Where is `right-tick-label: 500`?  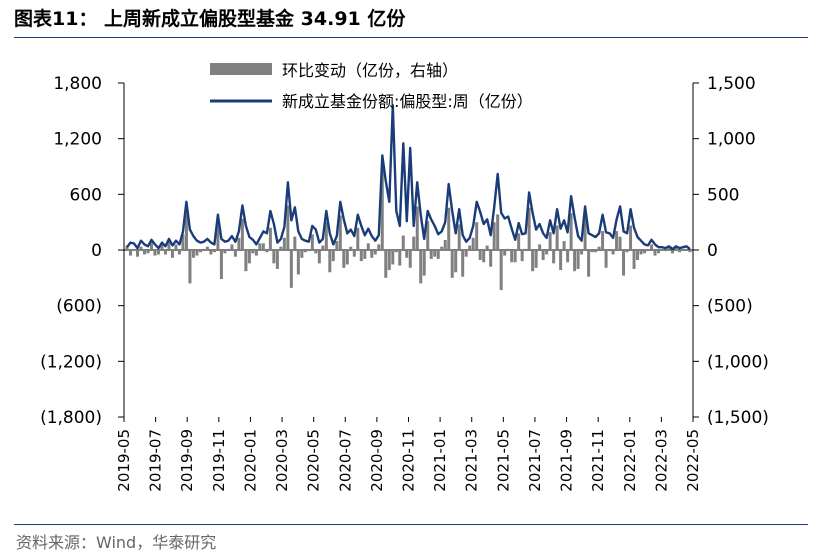 right-tick-label: 500 is located at coordinates (723, 195).